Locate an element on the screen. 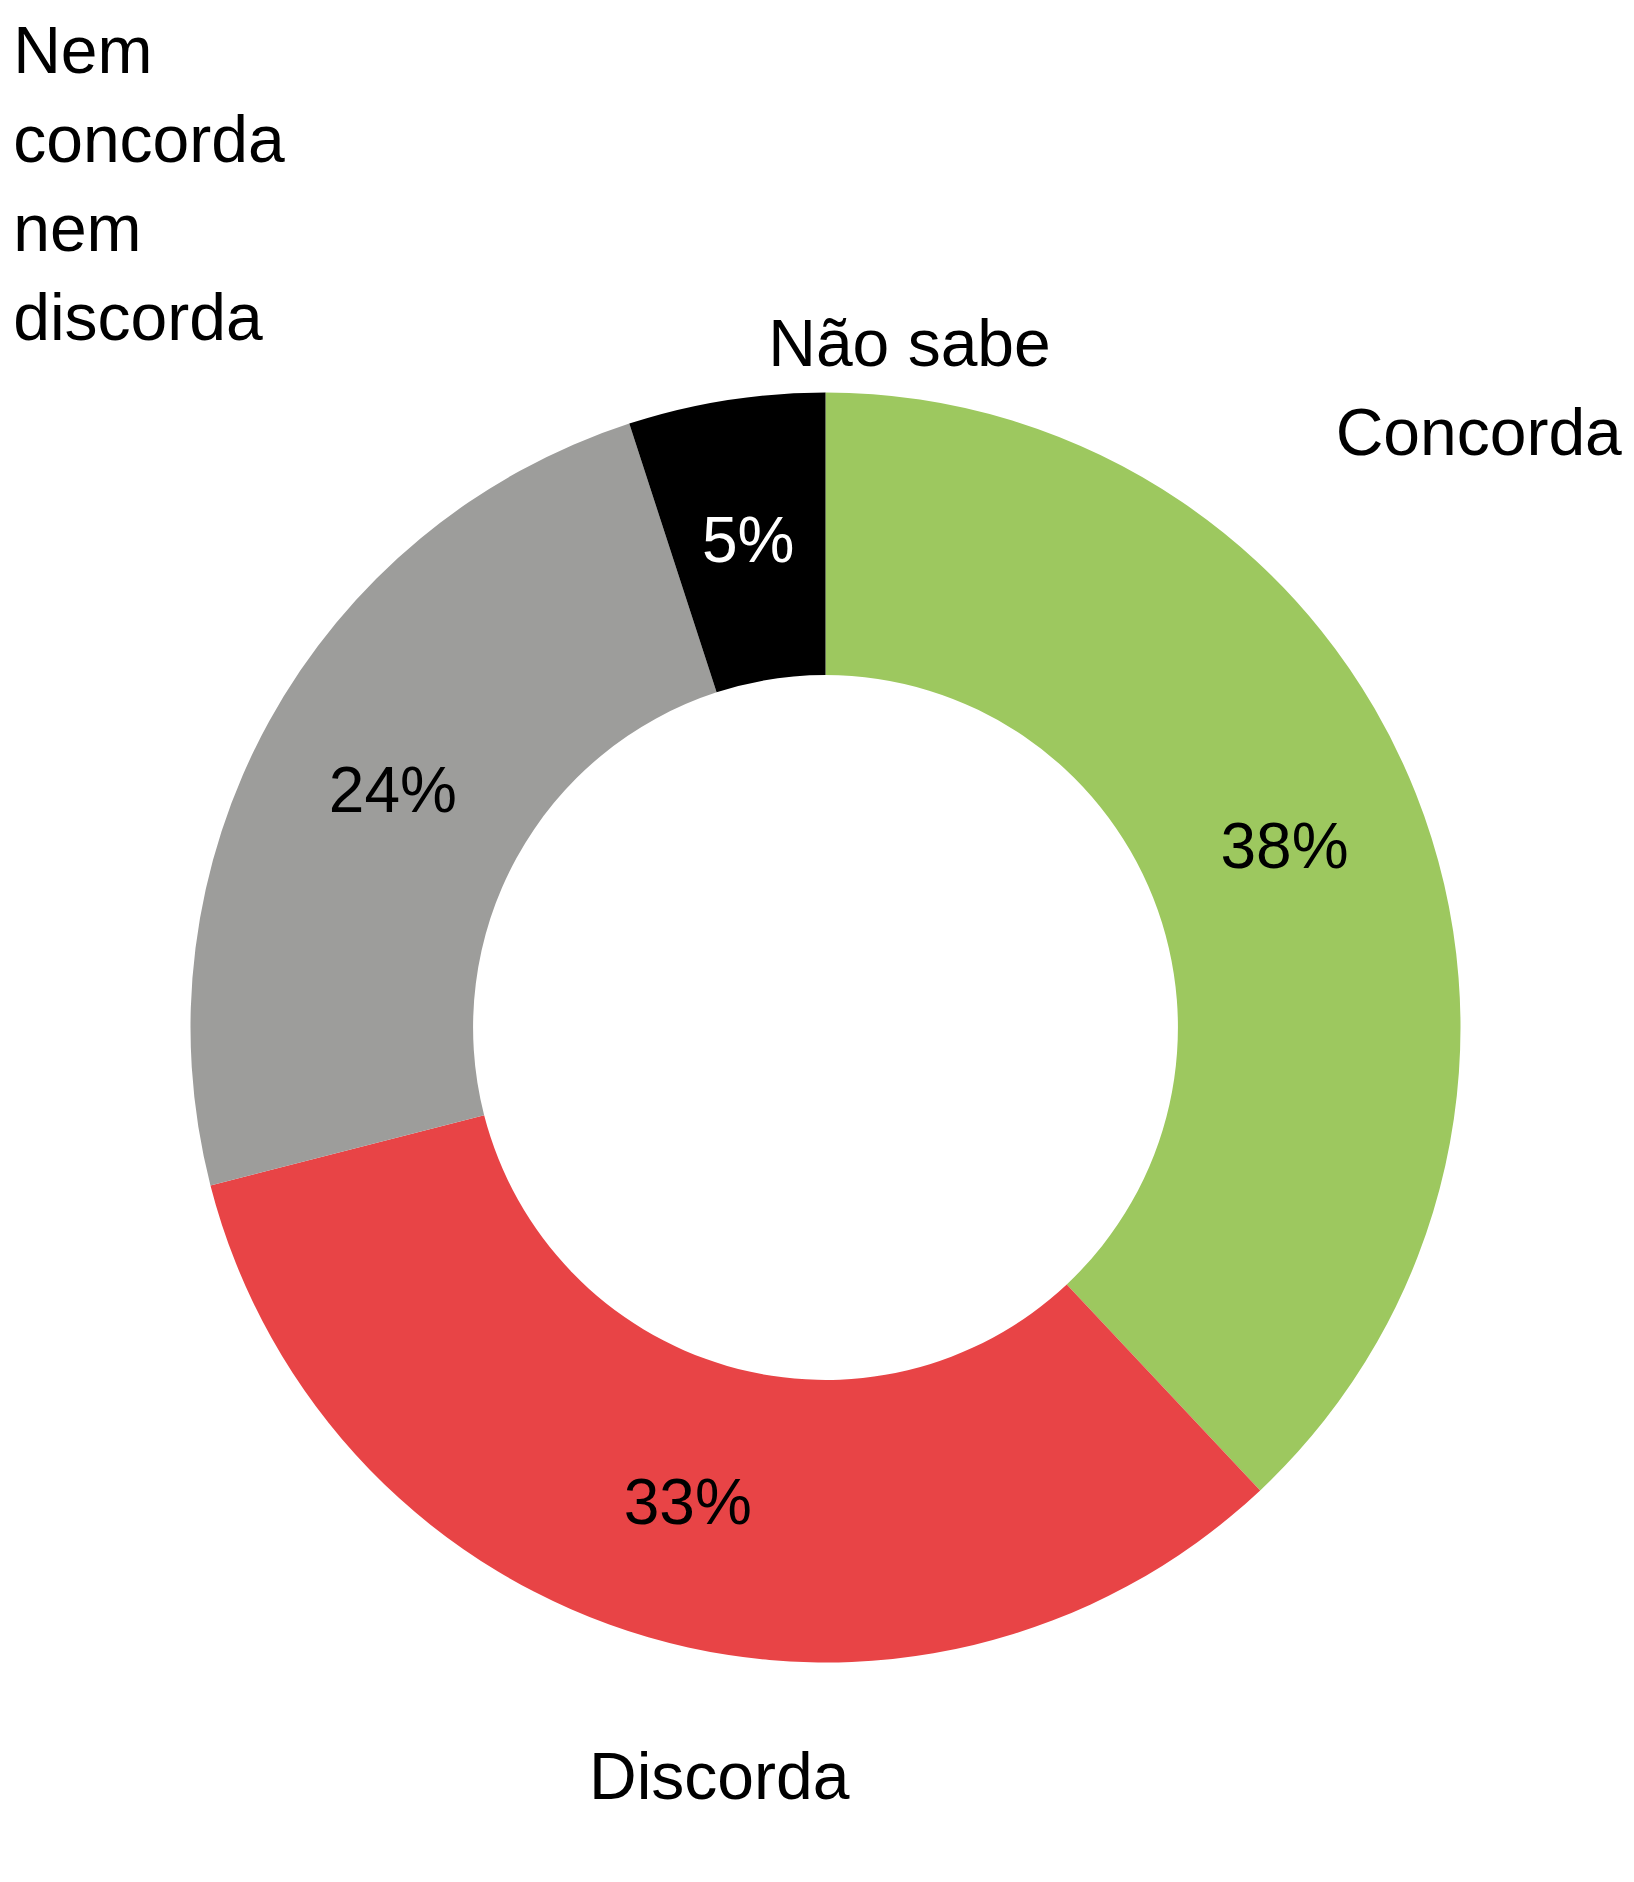 The width and height of the screenshot is (1634, 1882). data-label: 24% is located at coordinates (392, 789).